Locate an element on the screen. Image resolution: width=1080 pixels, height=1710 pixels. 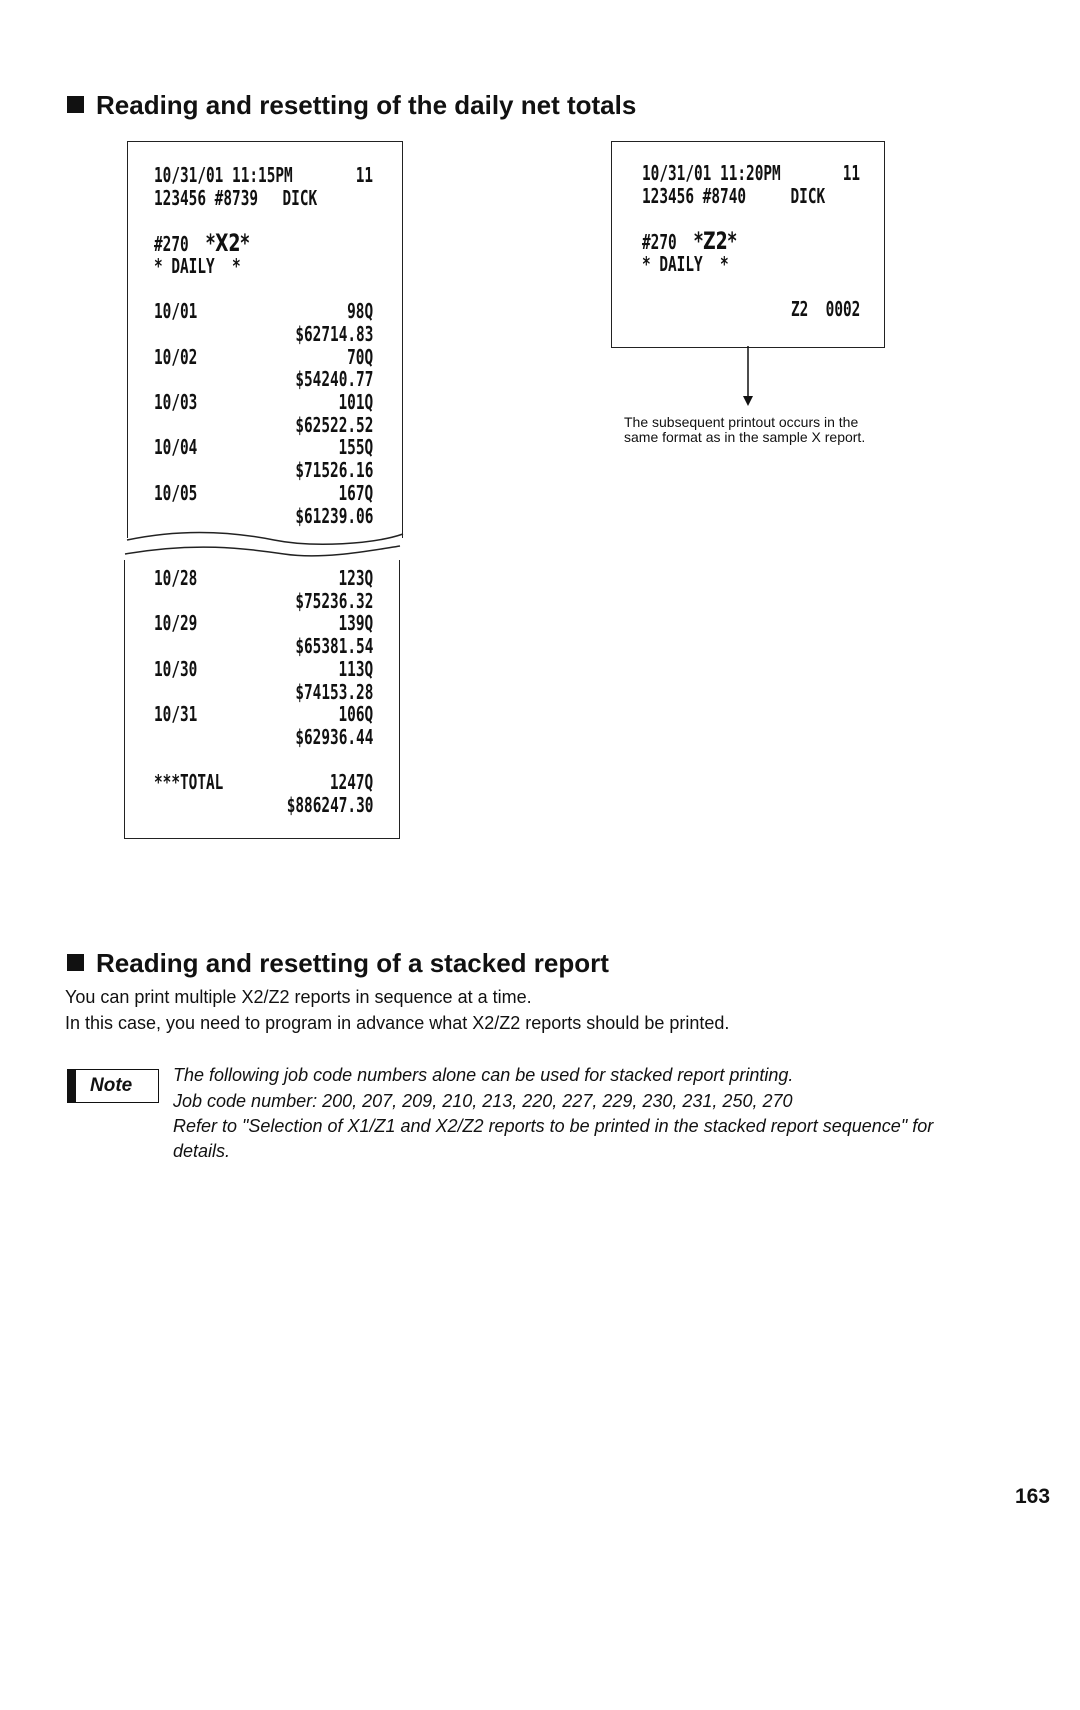
receipt-title: #270 *X2* is located at coordinates (202, 243).